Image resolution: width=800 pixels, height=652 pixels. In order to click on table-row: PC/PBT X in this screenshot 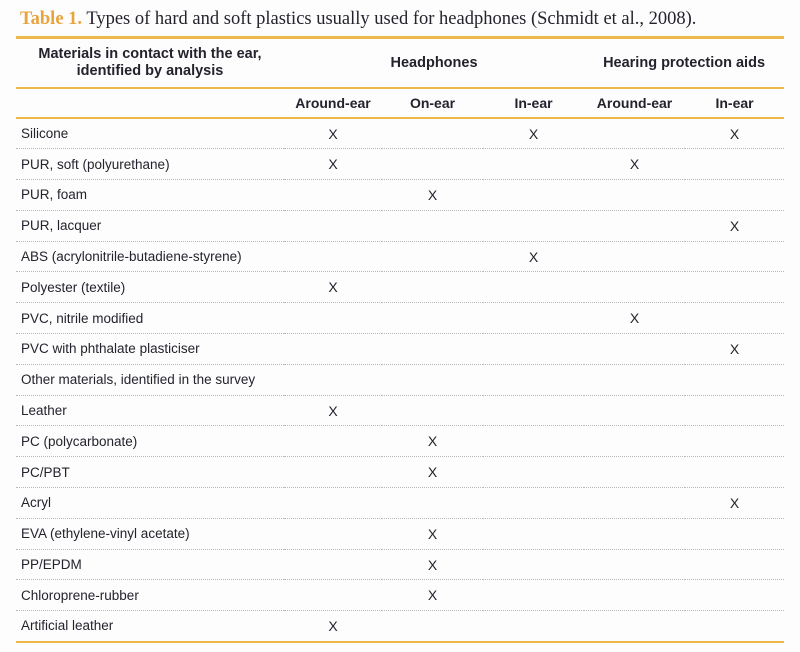, I will do `click(400, 472)`.